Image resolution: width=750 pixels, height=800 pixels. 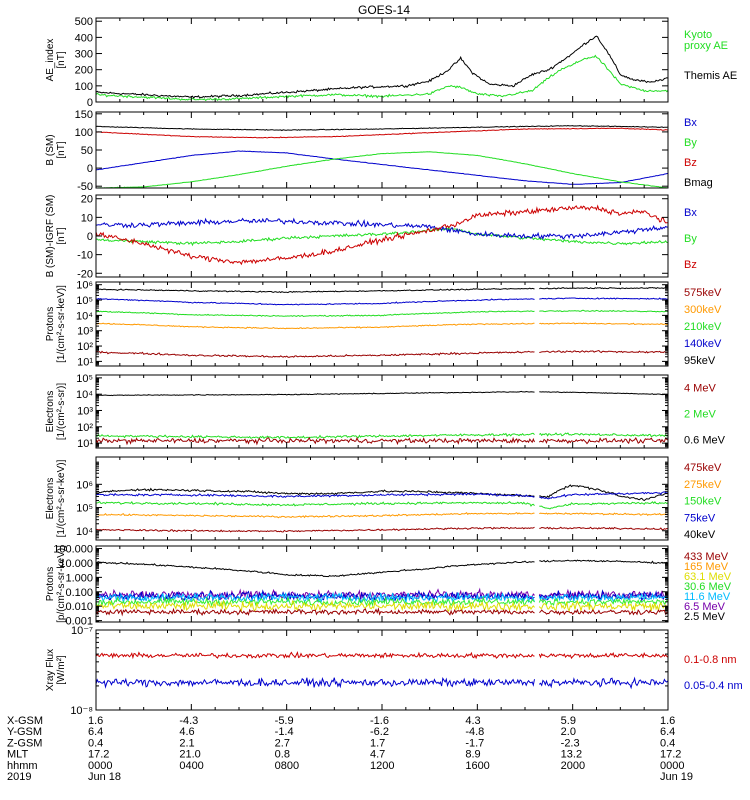 I want to click on legend-label: 2 MeV, so click(x=700, y=415).